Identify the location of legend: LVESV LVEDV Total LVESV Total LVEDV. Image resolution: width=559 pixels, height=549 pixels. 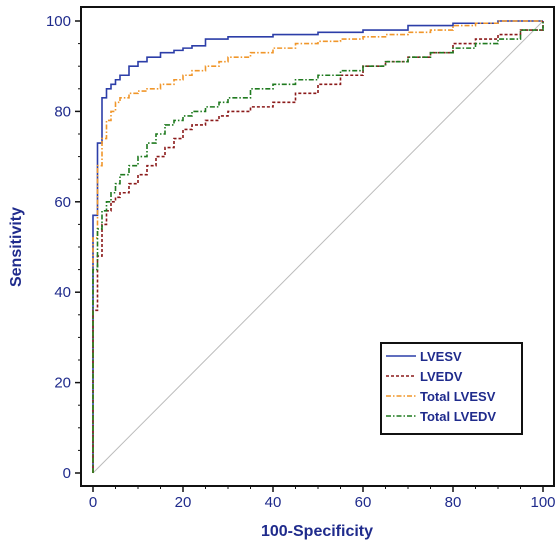
(451, 388).